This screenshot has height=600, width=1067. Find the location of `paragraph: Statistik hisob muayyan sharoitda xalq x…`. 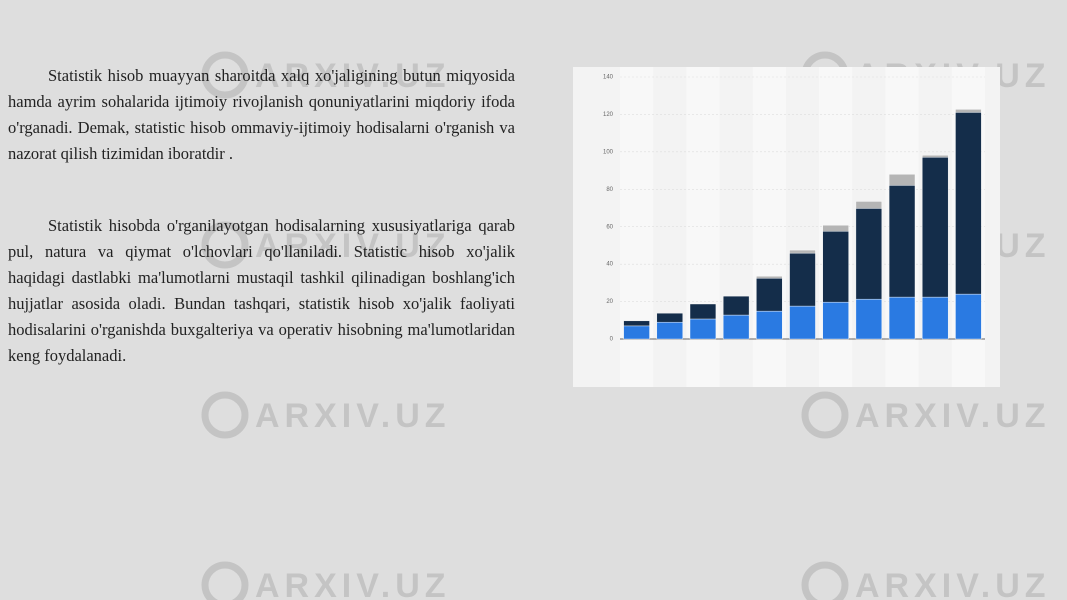

paragraph: Statistik hisob muayyan sharoitda xalq x… is located at coordinates (261, 114).